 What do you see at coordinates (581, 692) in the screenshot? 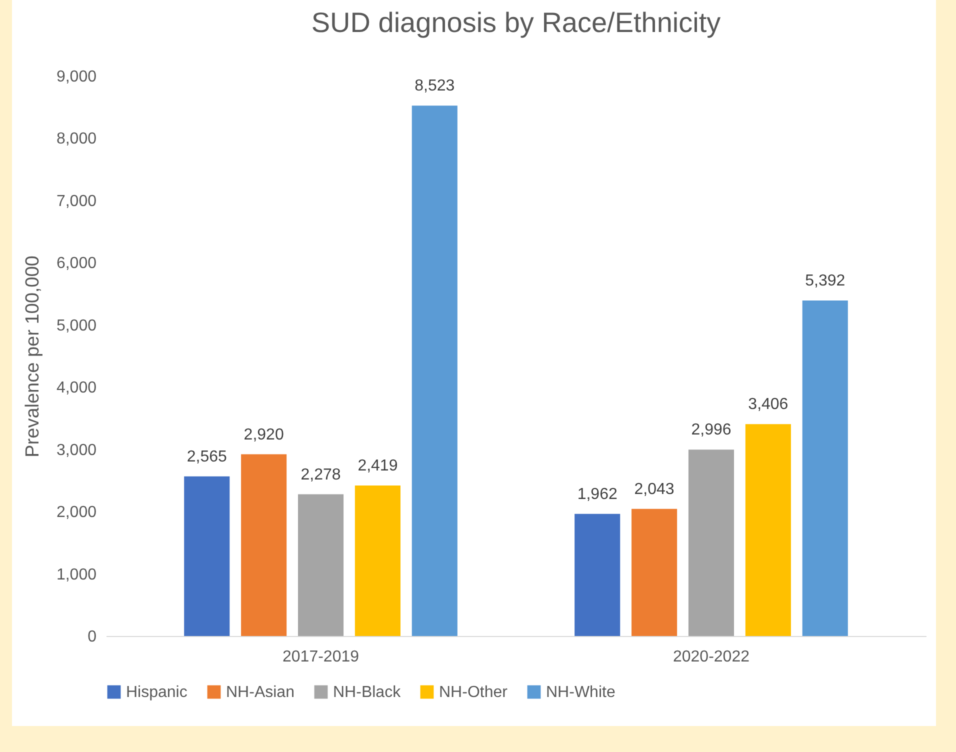
I see `legend-label: NH-White` at bounding box center [581, 692].